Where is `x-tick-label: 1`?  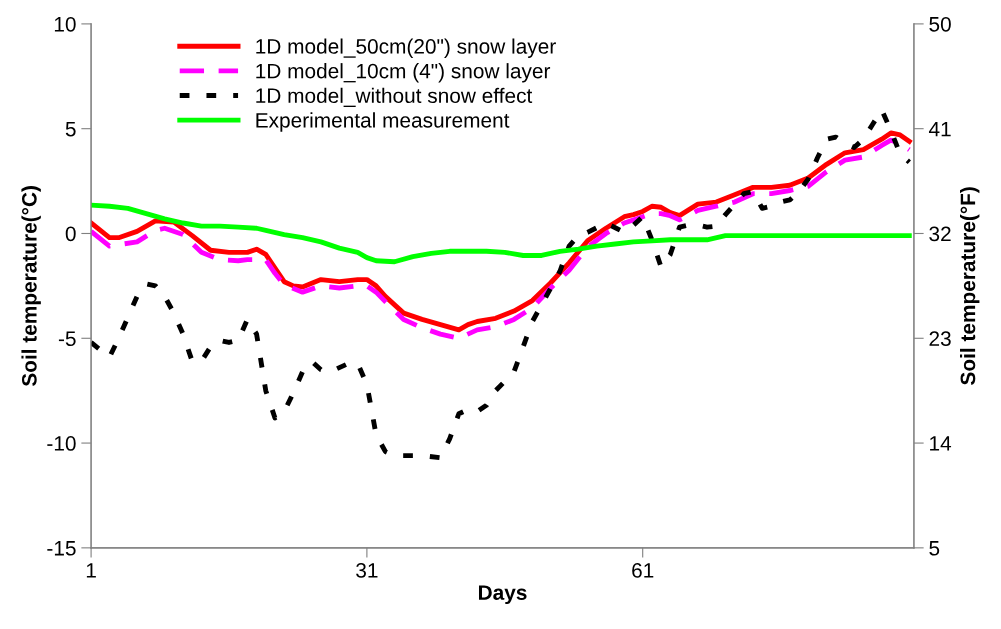 x-tick-label: 1 is located at coordinates (91, 570).